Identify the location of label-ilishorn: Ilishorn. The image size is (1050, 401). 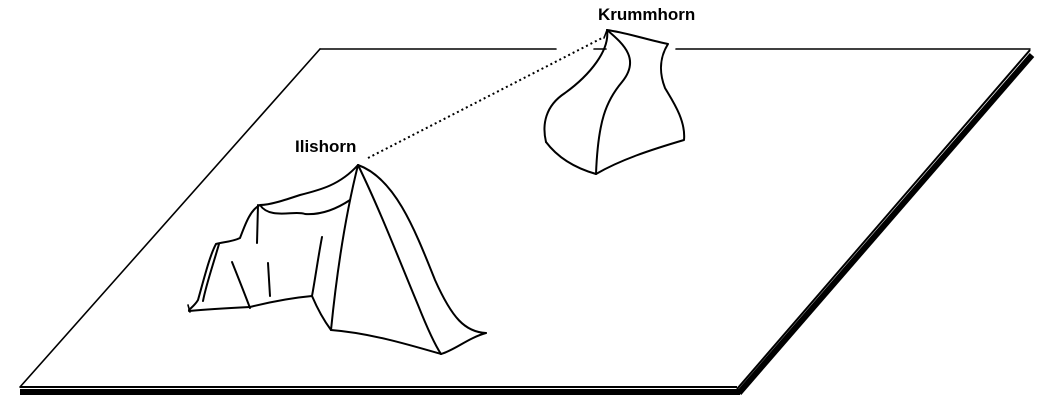
(325, 146).